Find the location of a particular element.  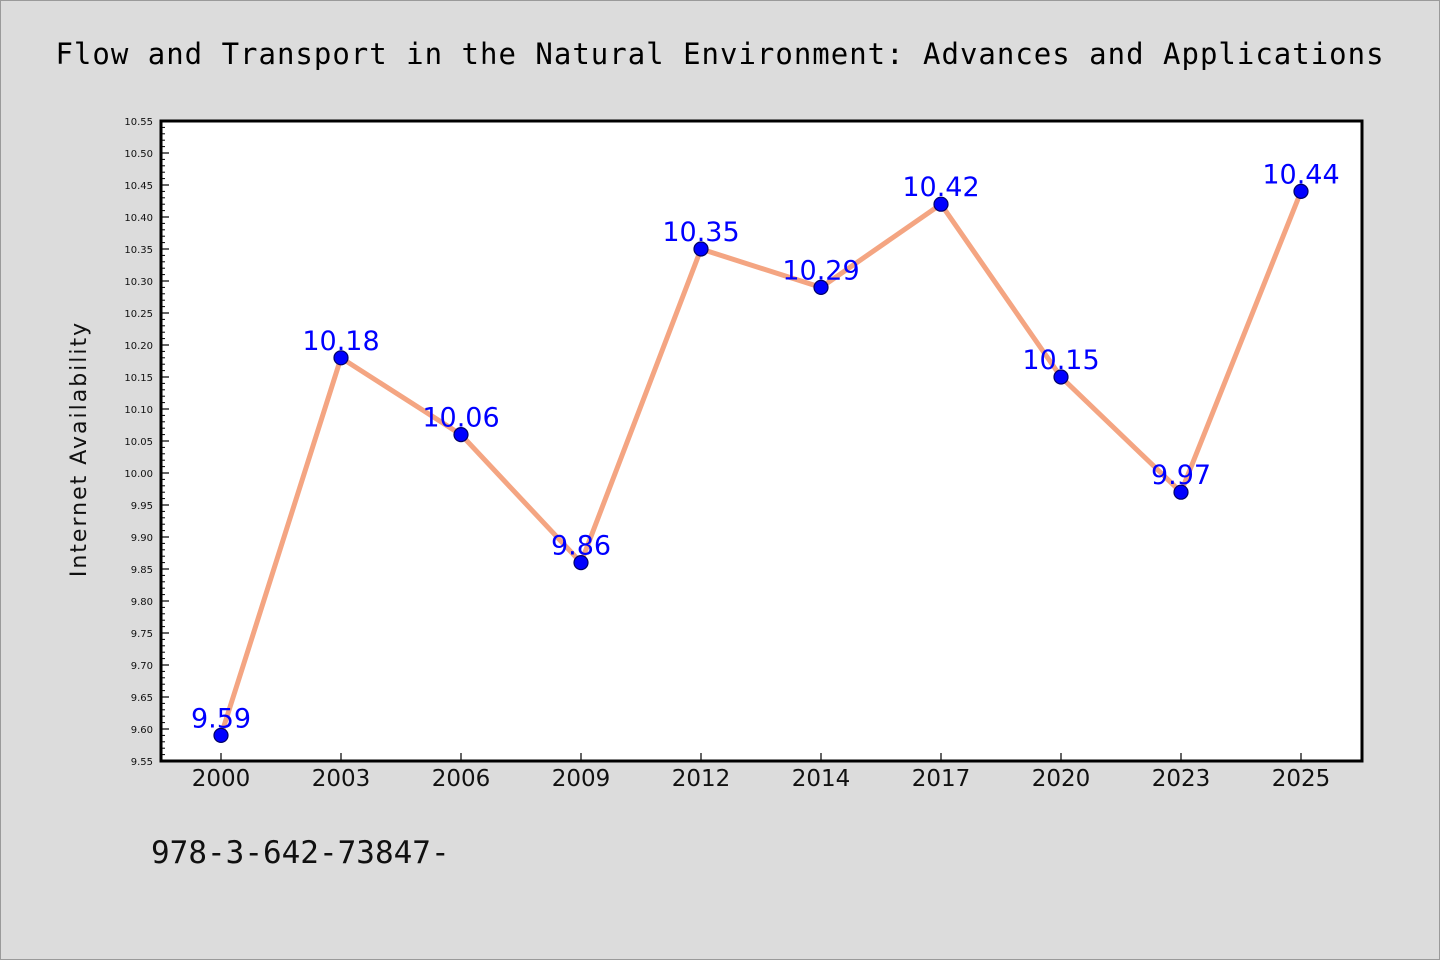

data-label: 10.15 is located at coordinates (1060, 360).